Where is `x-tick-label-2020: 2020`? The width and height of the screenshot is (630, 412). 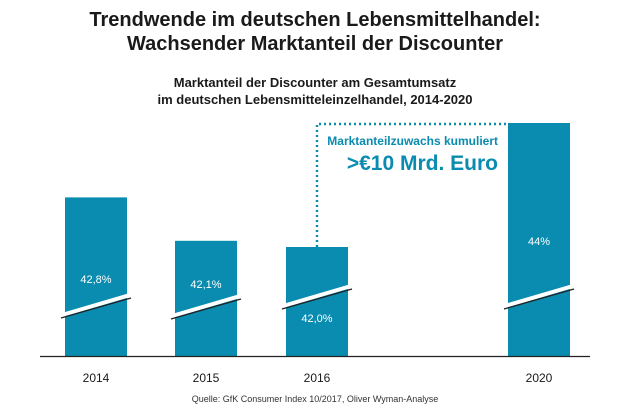
x-tick-label-2020: 2020 is located at coordinates (539, 378).